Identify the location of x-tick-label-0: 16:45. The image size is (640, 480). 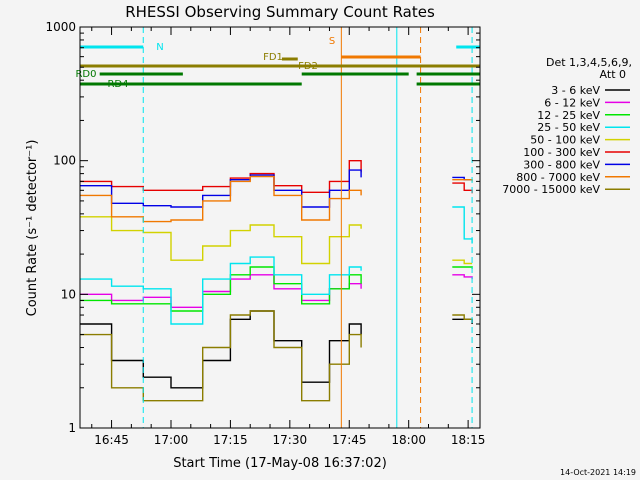
(111, 440).